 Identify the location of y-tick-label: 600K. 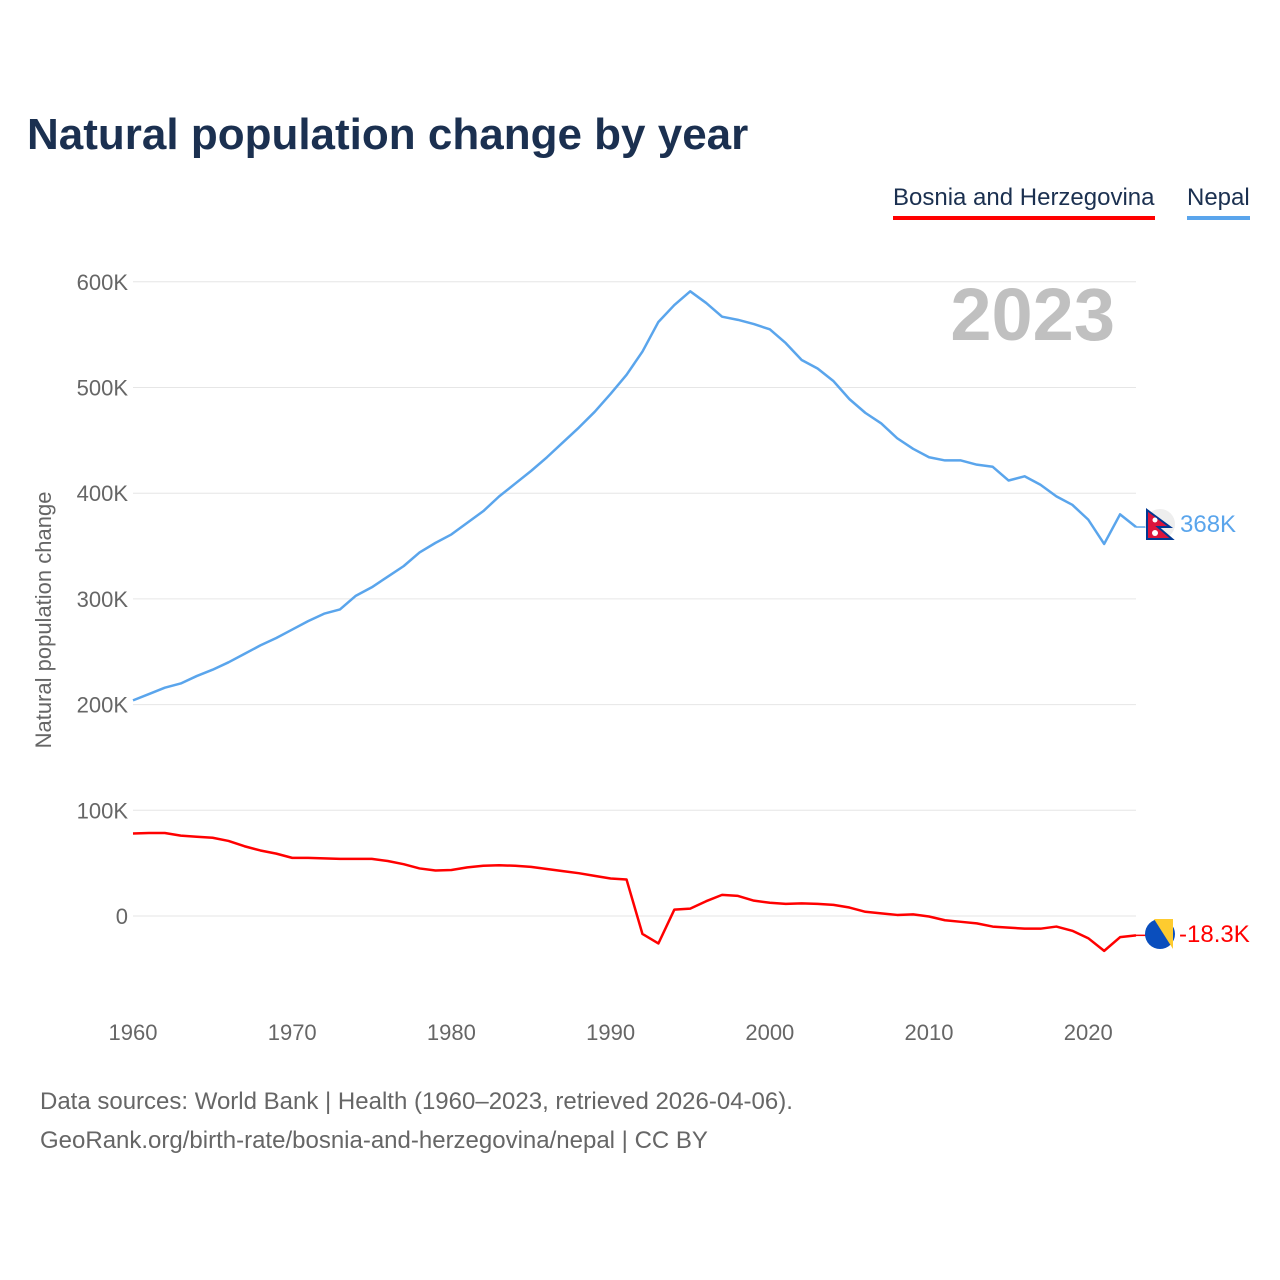
(103, 282).